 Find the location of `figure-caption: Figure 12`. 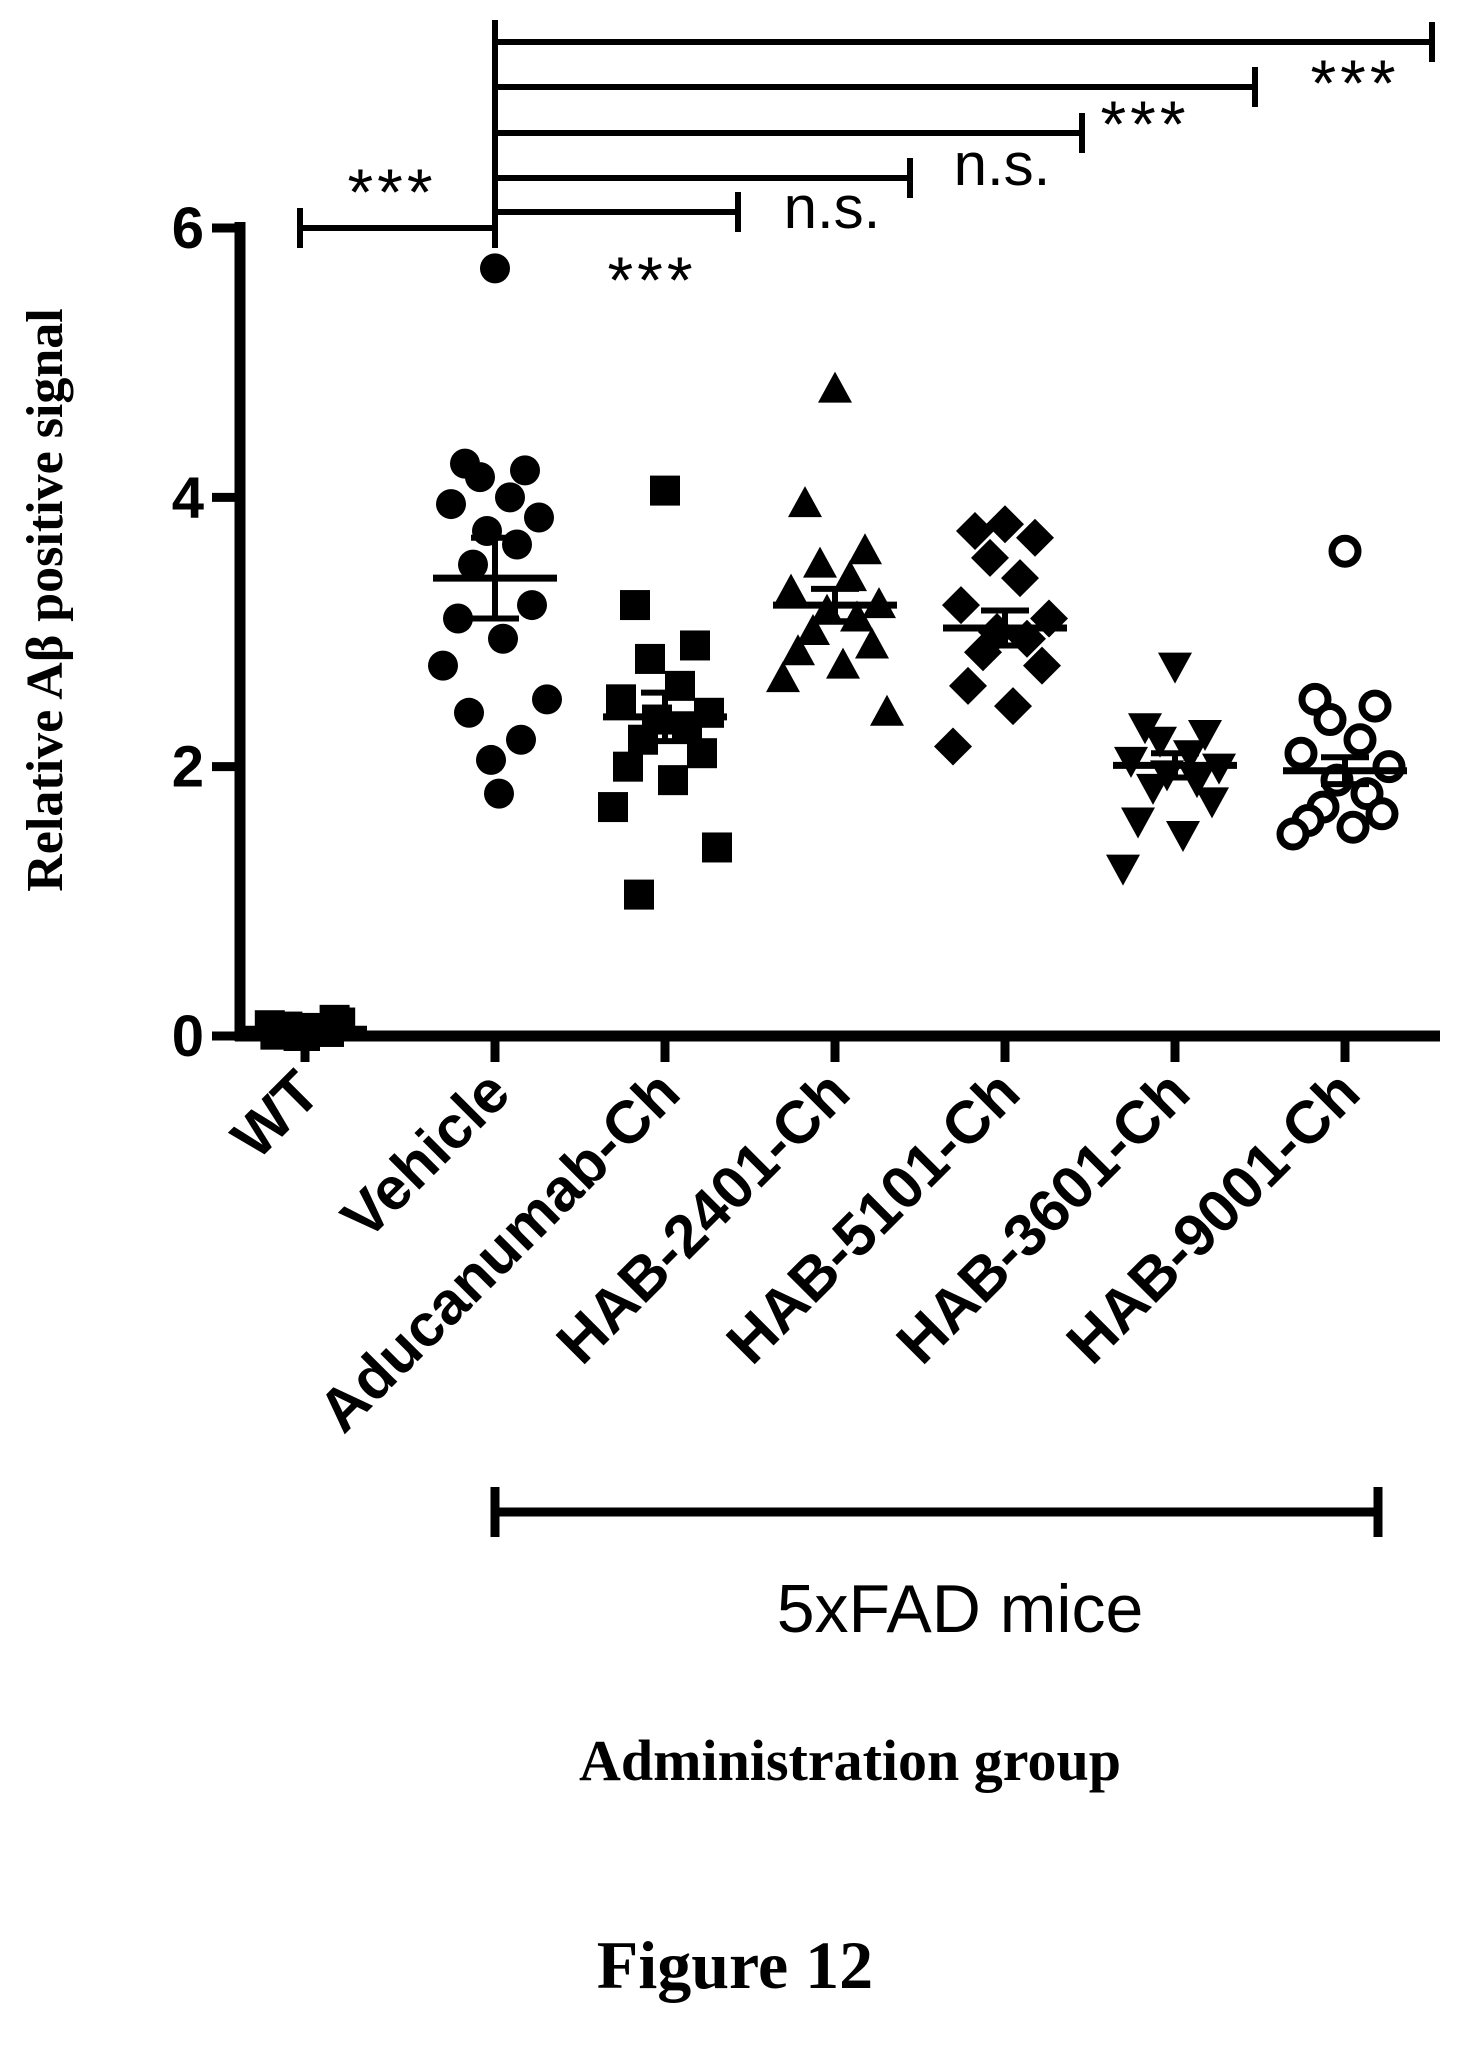

figure-caption: Figure 12 is located at coordinates (735, 1965).